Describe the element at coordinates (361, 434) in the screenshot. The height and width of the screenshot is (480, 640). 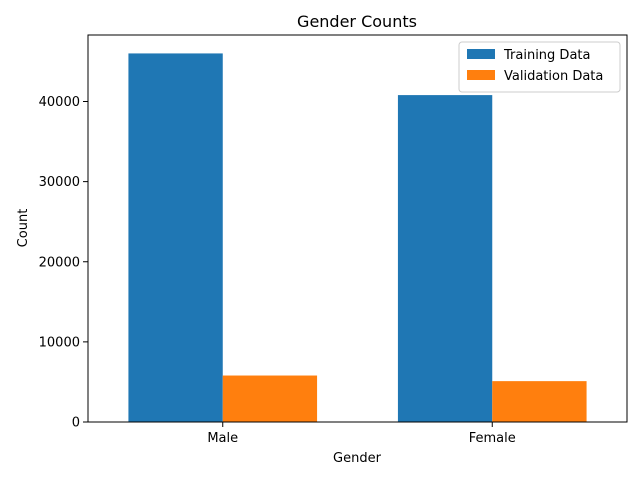
I see `x-axis: Male Female` at that location.